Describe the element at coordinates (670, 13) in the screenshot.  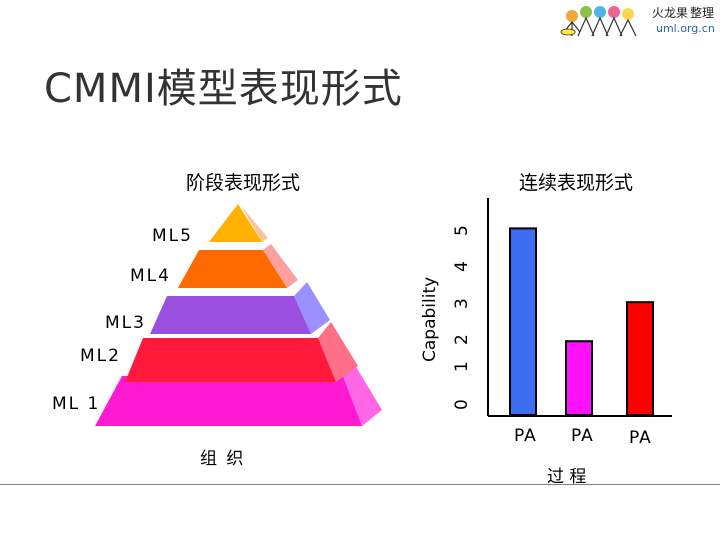
I see `logo-text: 火龙果` at that location.